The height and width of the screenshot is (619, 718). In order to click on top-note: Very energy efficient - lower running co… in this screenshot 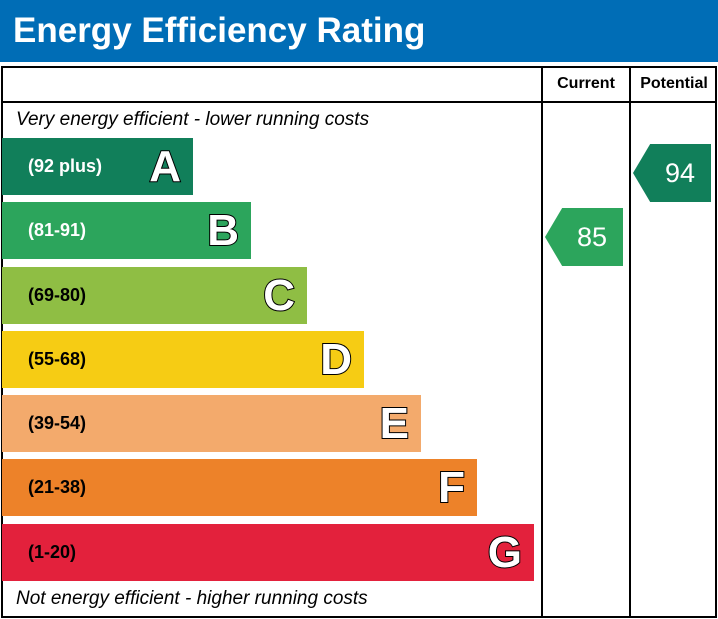, I will do `click(193, 119)`.